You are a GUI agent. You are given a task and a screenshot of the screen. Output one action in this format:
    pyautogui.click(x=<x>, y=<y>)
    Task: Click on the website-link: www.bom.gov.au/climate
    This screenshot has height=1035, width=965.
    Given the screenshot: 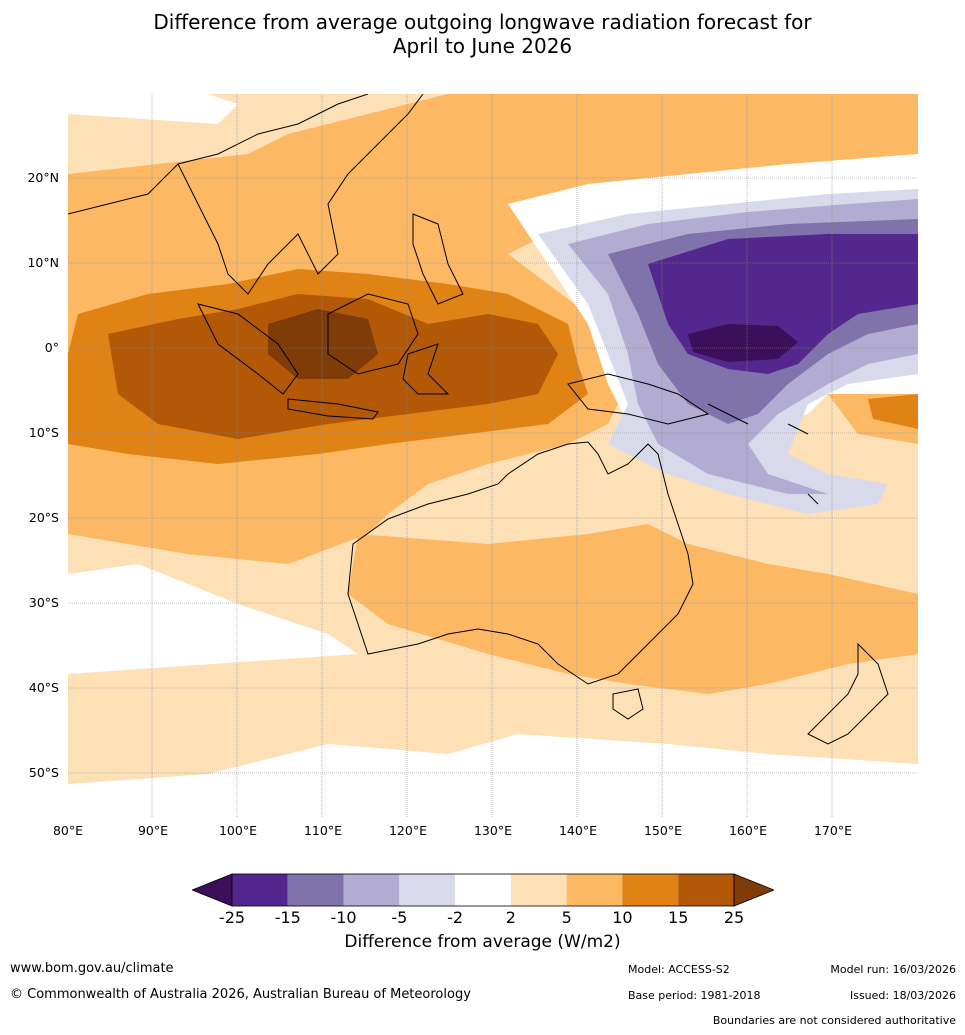 What is the action you would take?
    pyautogui.click(x=92, y=968)
    